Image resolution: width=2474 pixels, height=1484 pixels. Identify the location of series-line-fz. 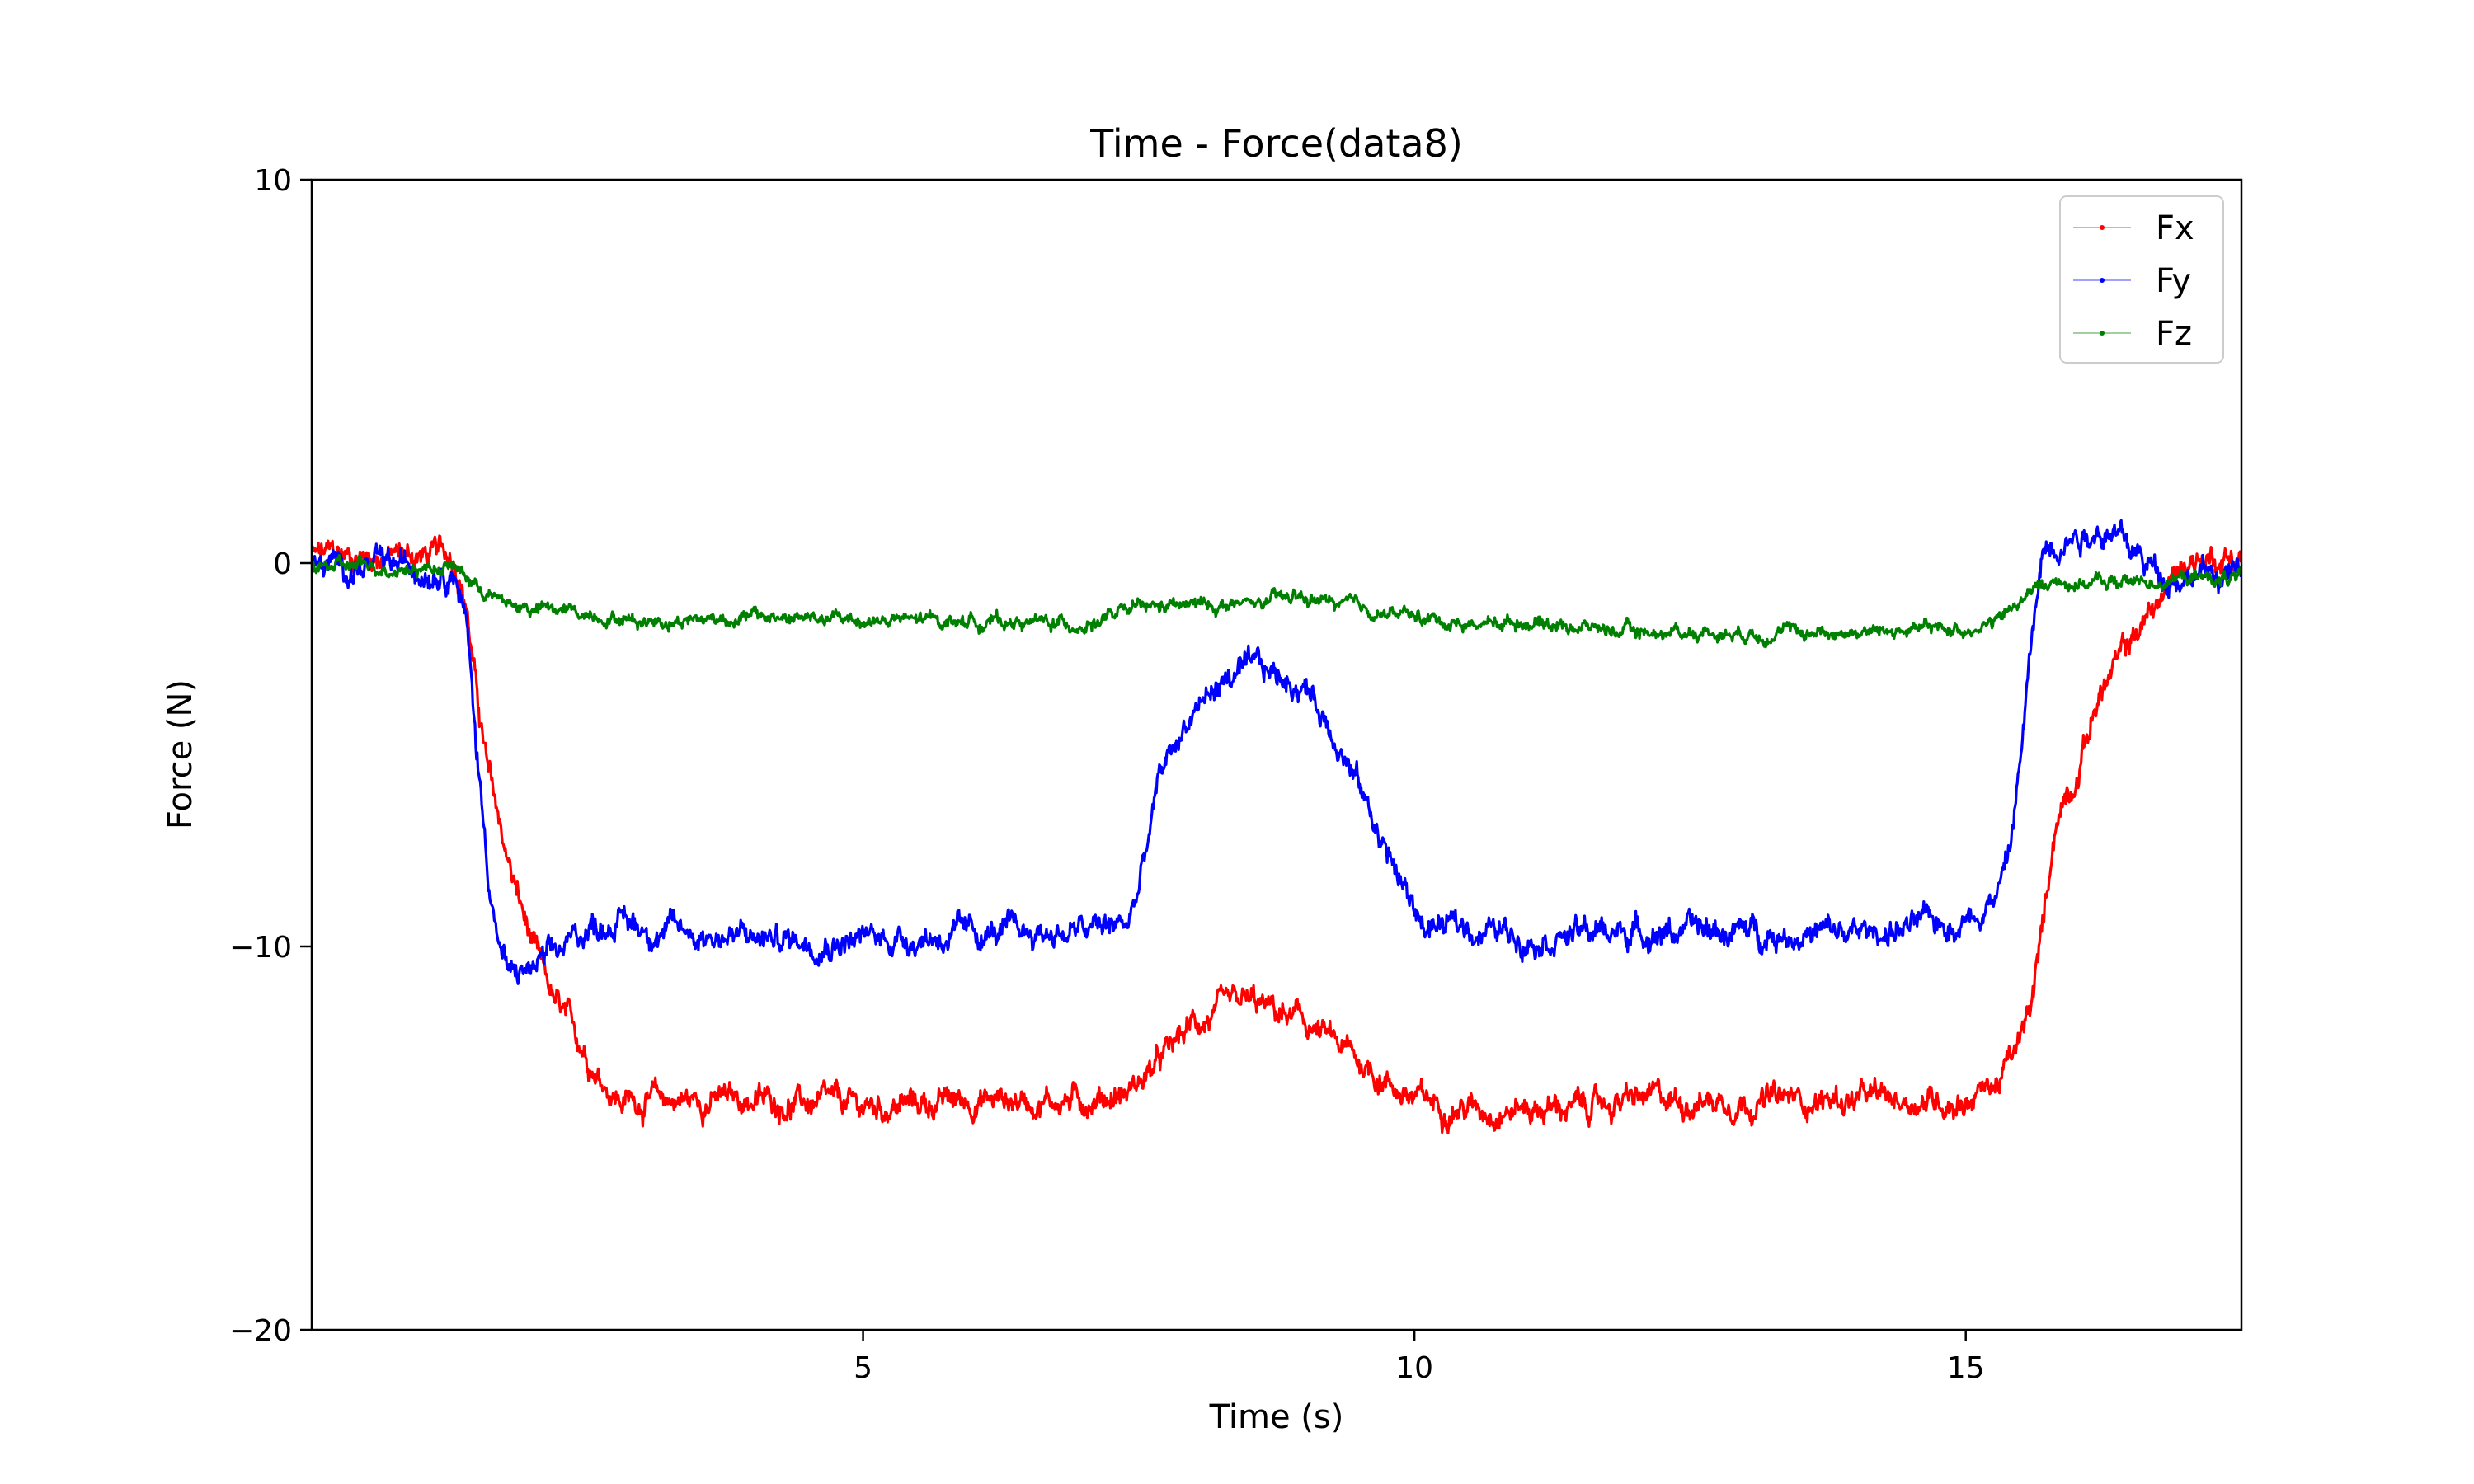
(1276, 601).